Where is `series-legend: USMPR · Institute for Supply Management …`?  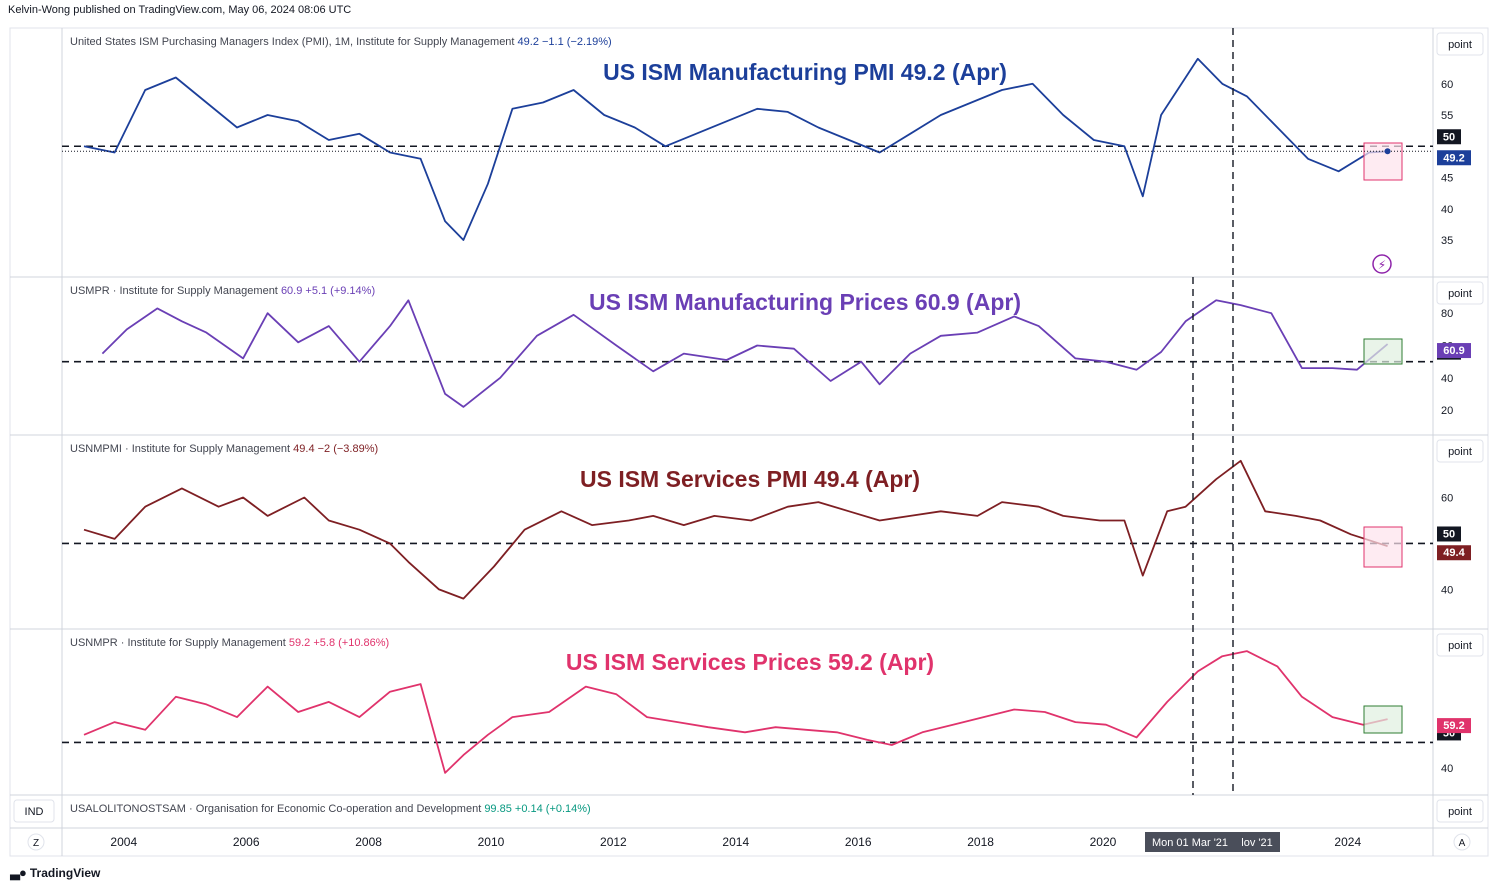 series-legend: USMPR · Institute for Supply Management … is located at coordinates (222, 291).